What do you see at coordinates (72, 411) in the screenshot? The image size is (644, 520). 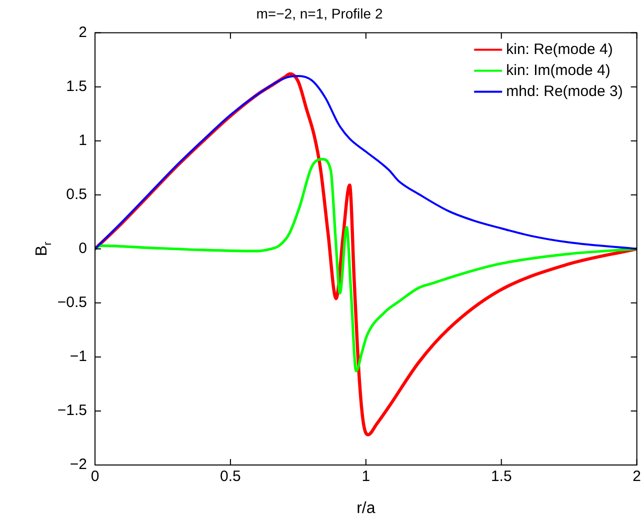 I see `y-tick-label: −1.5` at bounding box center [72, 411].